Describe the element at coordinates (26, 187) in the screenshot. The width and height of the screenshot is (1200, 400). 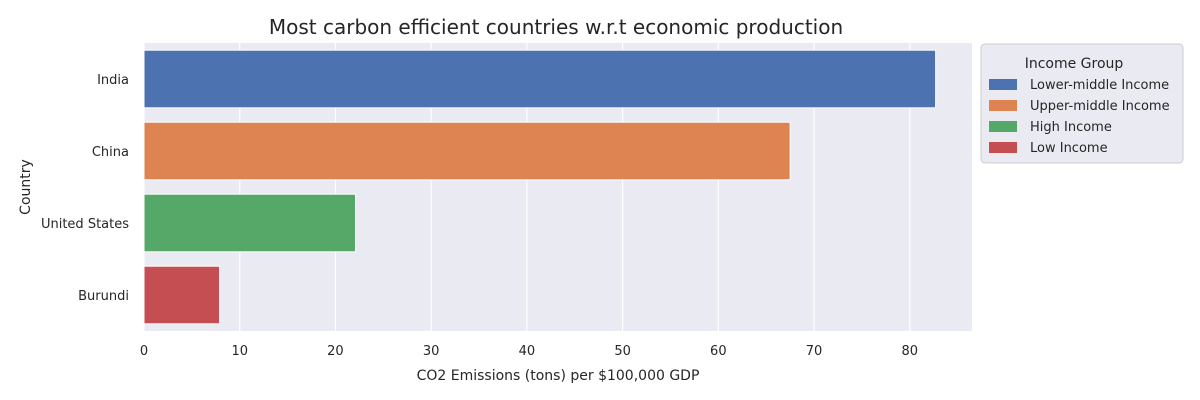
I see `y-axis-label: Country` at that location.